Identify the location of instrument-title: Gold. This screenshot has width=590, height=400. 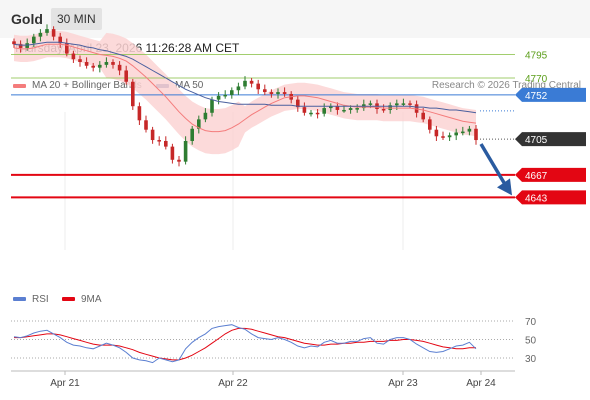
(27, 19).